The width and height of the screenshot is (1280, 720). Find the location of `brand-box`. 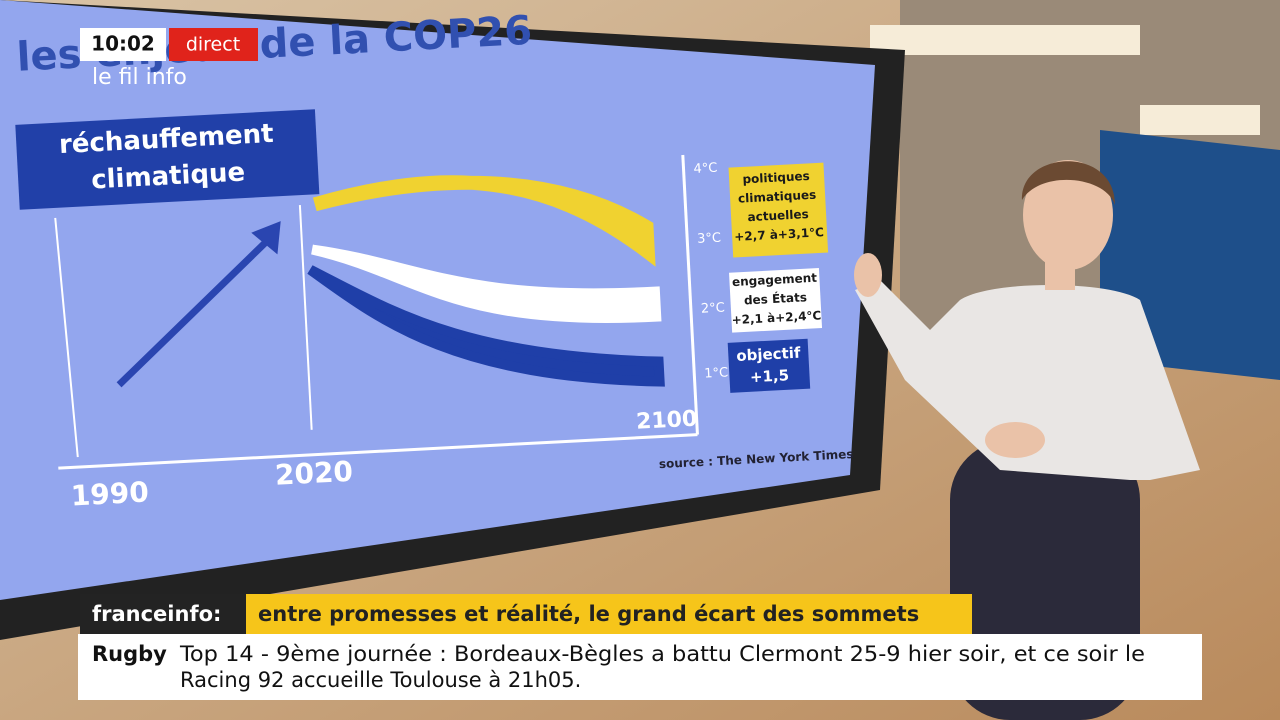

brand-box is located at coordinates (163, 614).